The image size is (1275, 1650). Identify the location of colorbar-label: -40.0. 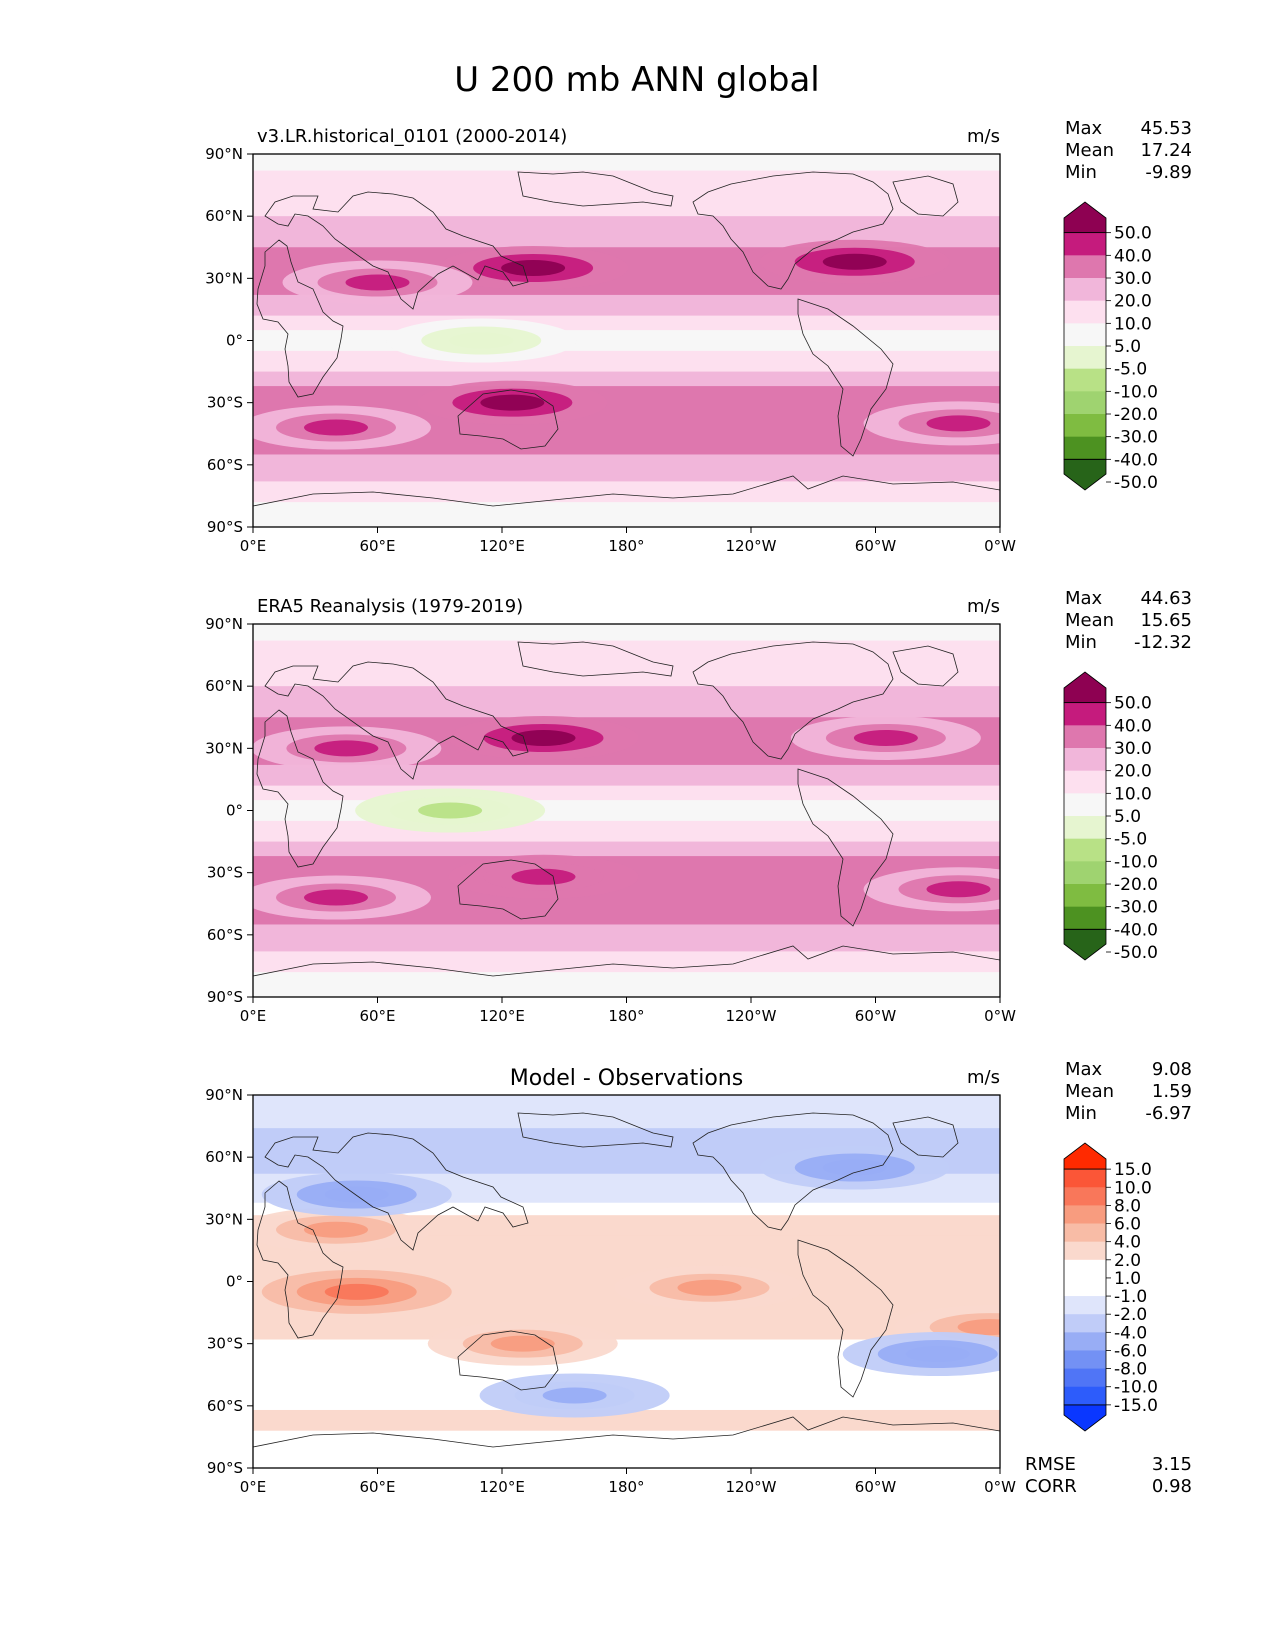
(1136, 930).